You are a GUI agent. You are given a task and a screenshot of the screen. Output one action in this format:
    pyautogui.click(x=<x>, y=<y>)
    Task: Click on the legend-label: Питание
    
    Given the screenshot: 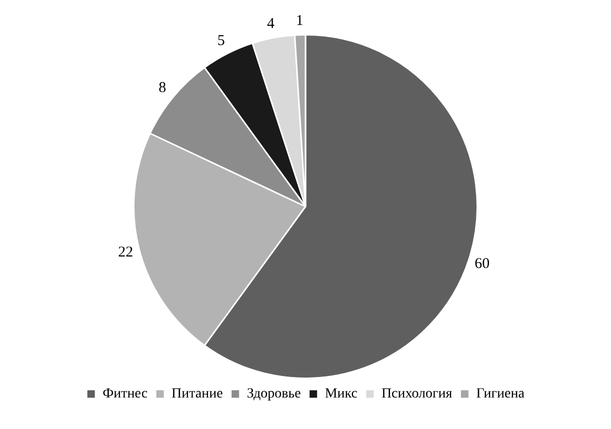 What is the action you would take?
    pyautogui.click(x=197, y=394)
    